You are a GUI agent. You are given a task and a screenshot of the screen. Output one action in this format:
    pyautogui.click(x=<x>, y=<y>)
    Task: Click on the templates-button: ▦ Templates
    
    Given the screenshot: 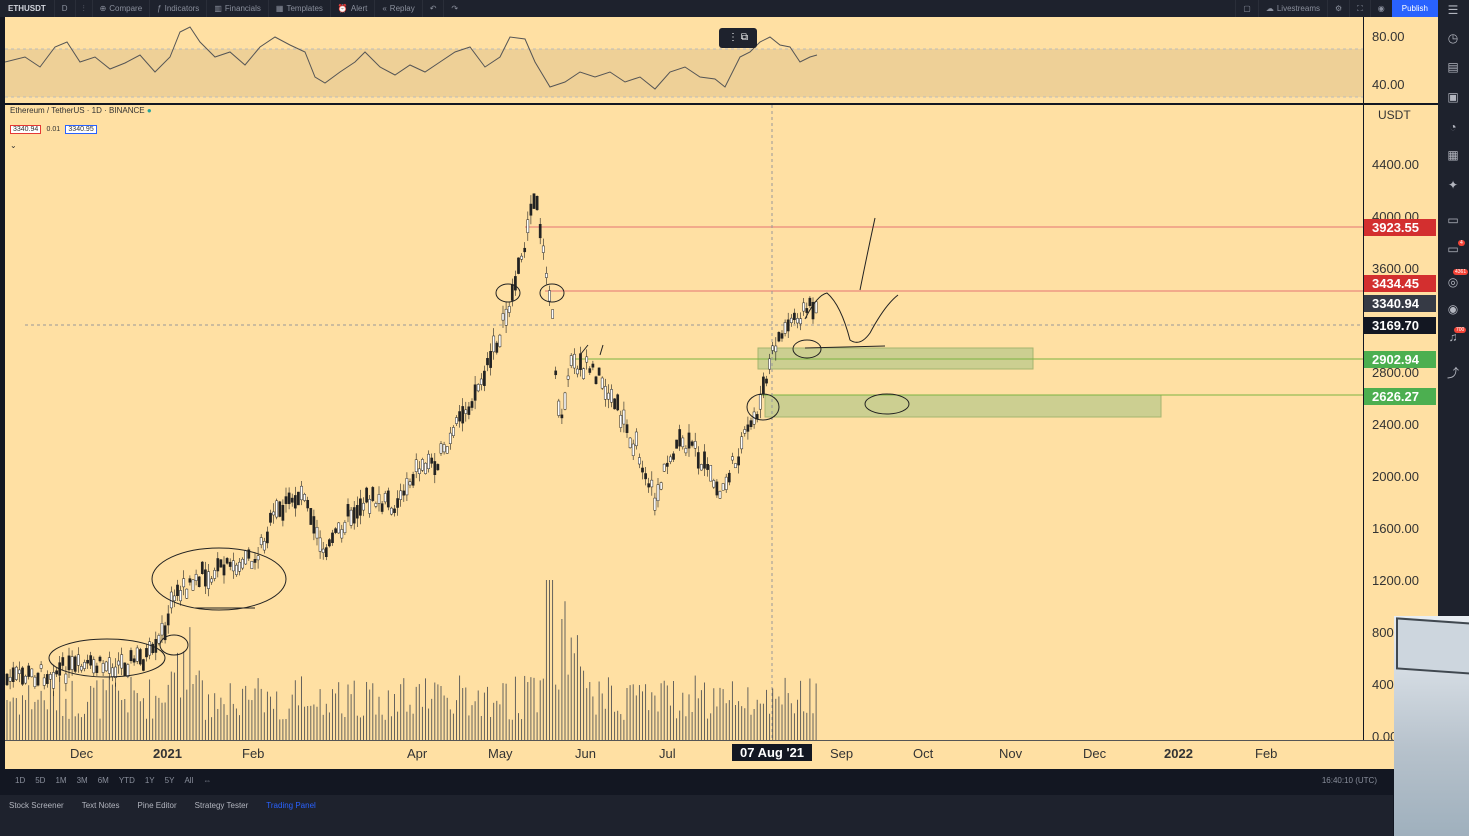 What is the action you would take?
    pyautogui.click(x=298, y=8)
    